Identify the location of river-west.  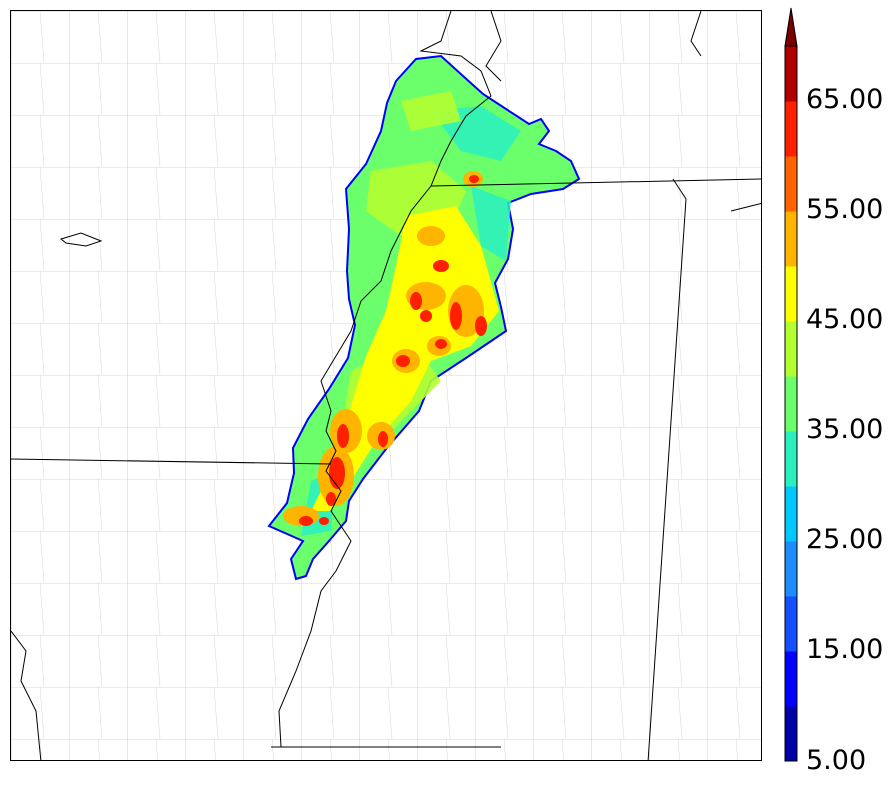
(26, 695).